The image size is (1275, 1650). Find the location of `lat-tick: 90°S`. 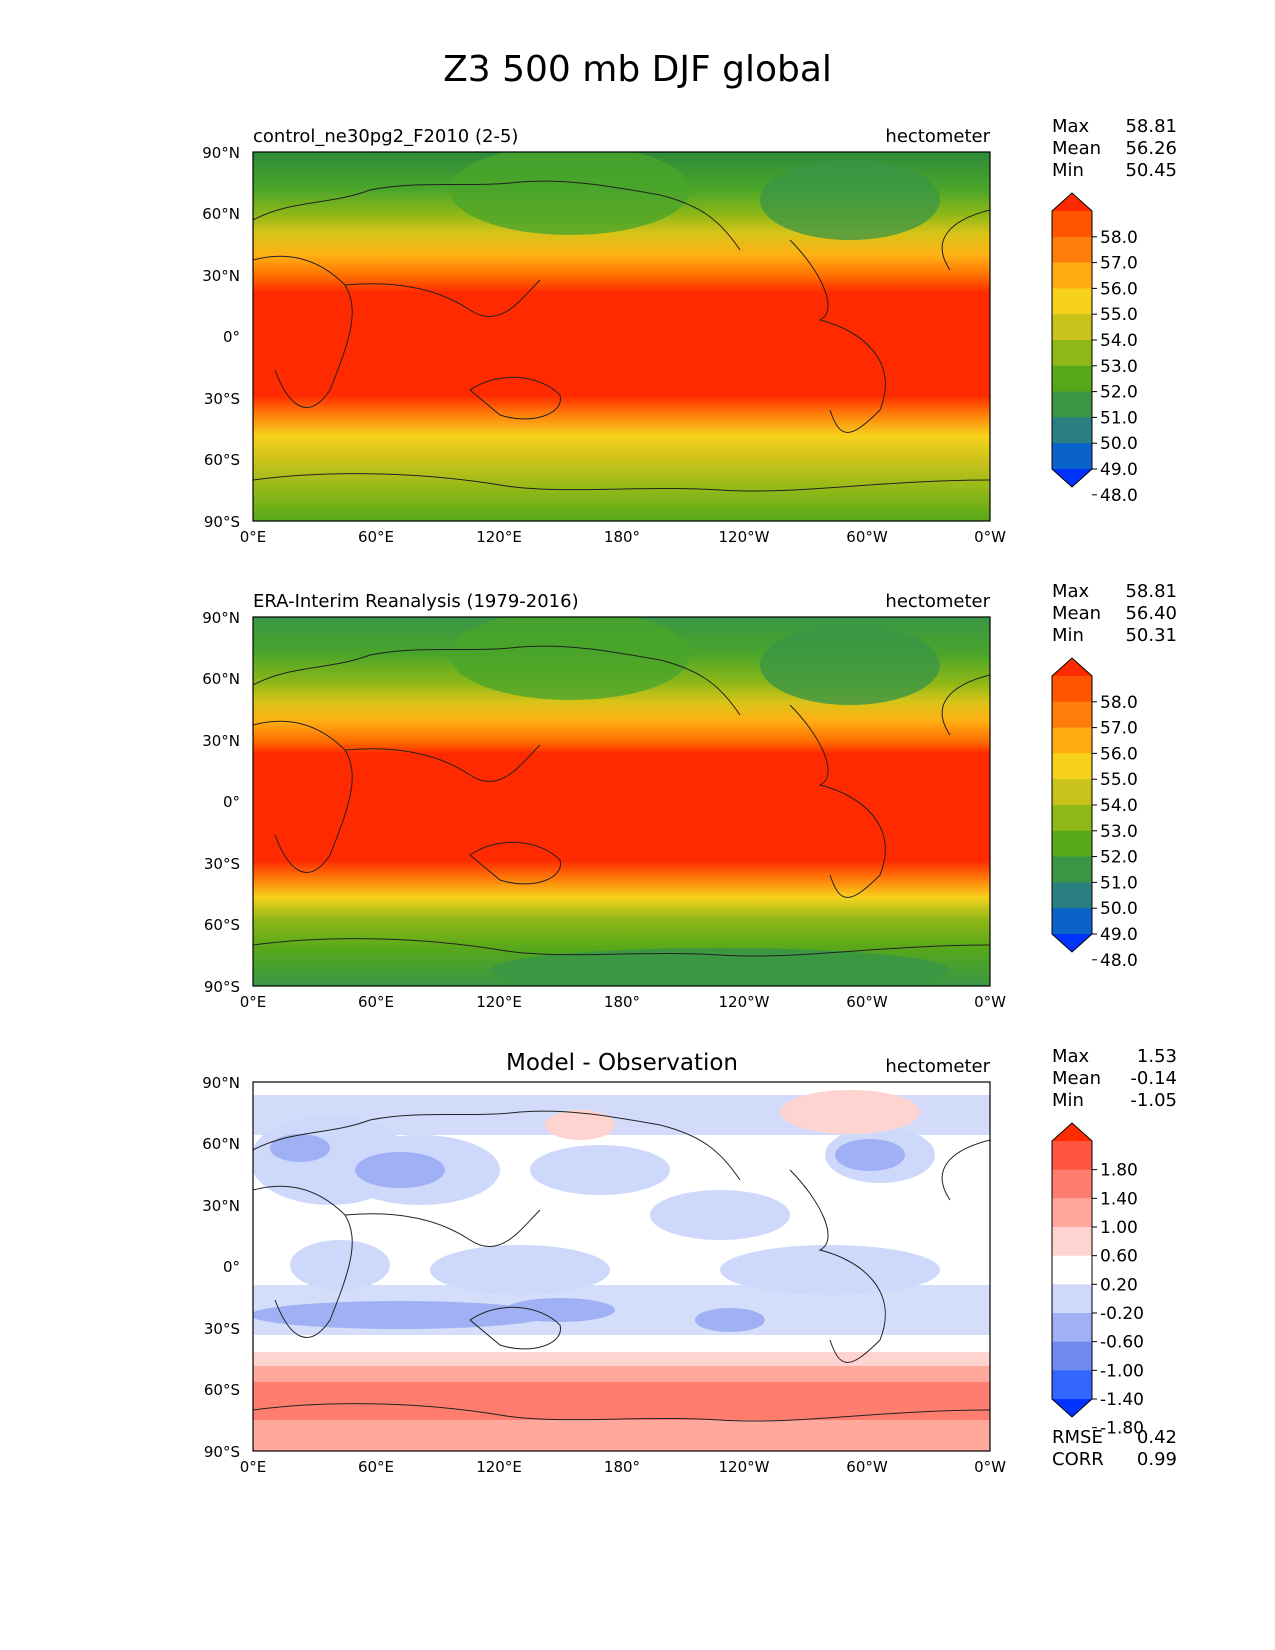

lat-tick: 90°S is located at coordinates (222, 522).